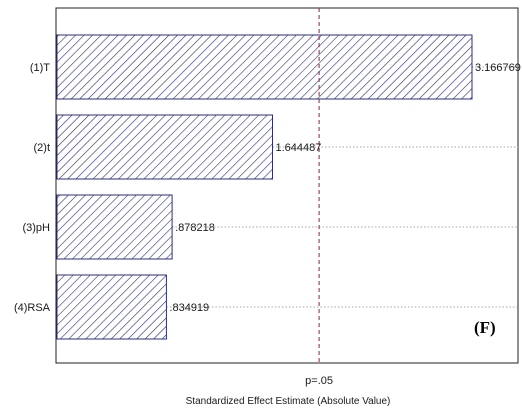 The image size is (522, 408). I want to click on value-label: .834919, so click(189, 308).